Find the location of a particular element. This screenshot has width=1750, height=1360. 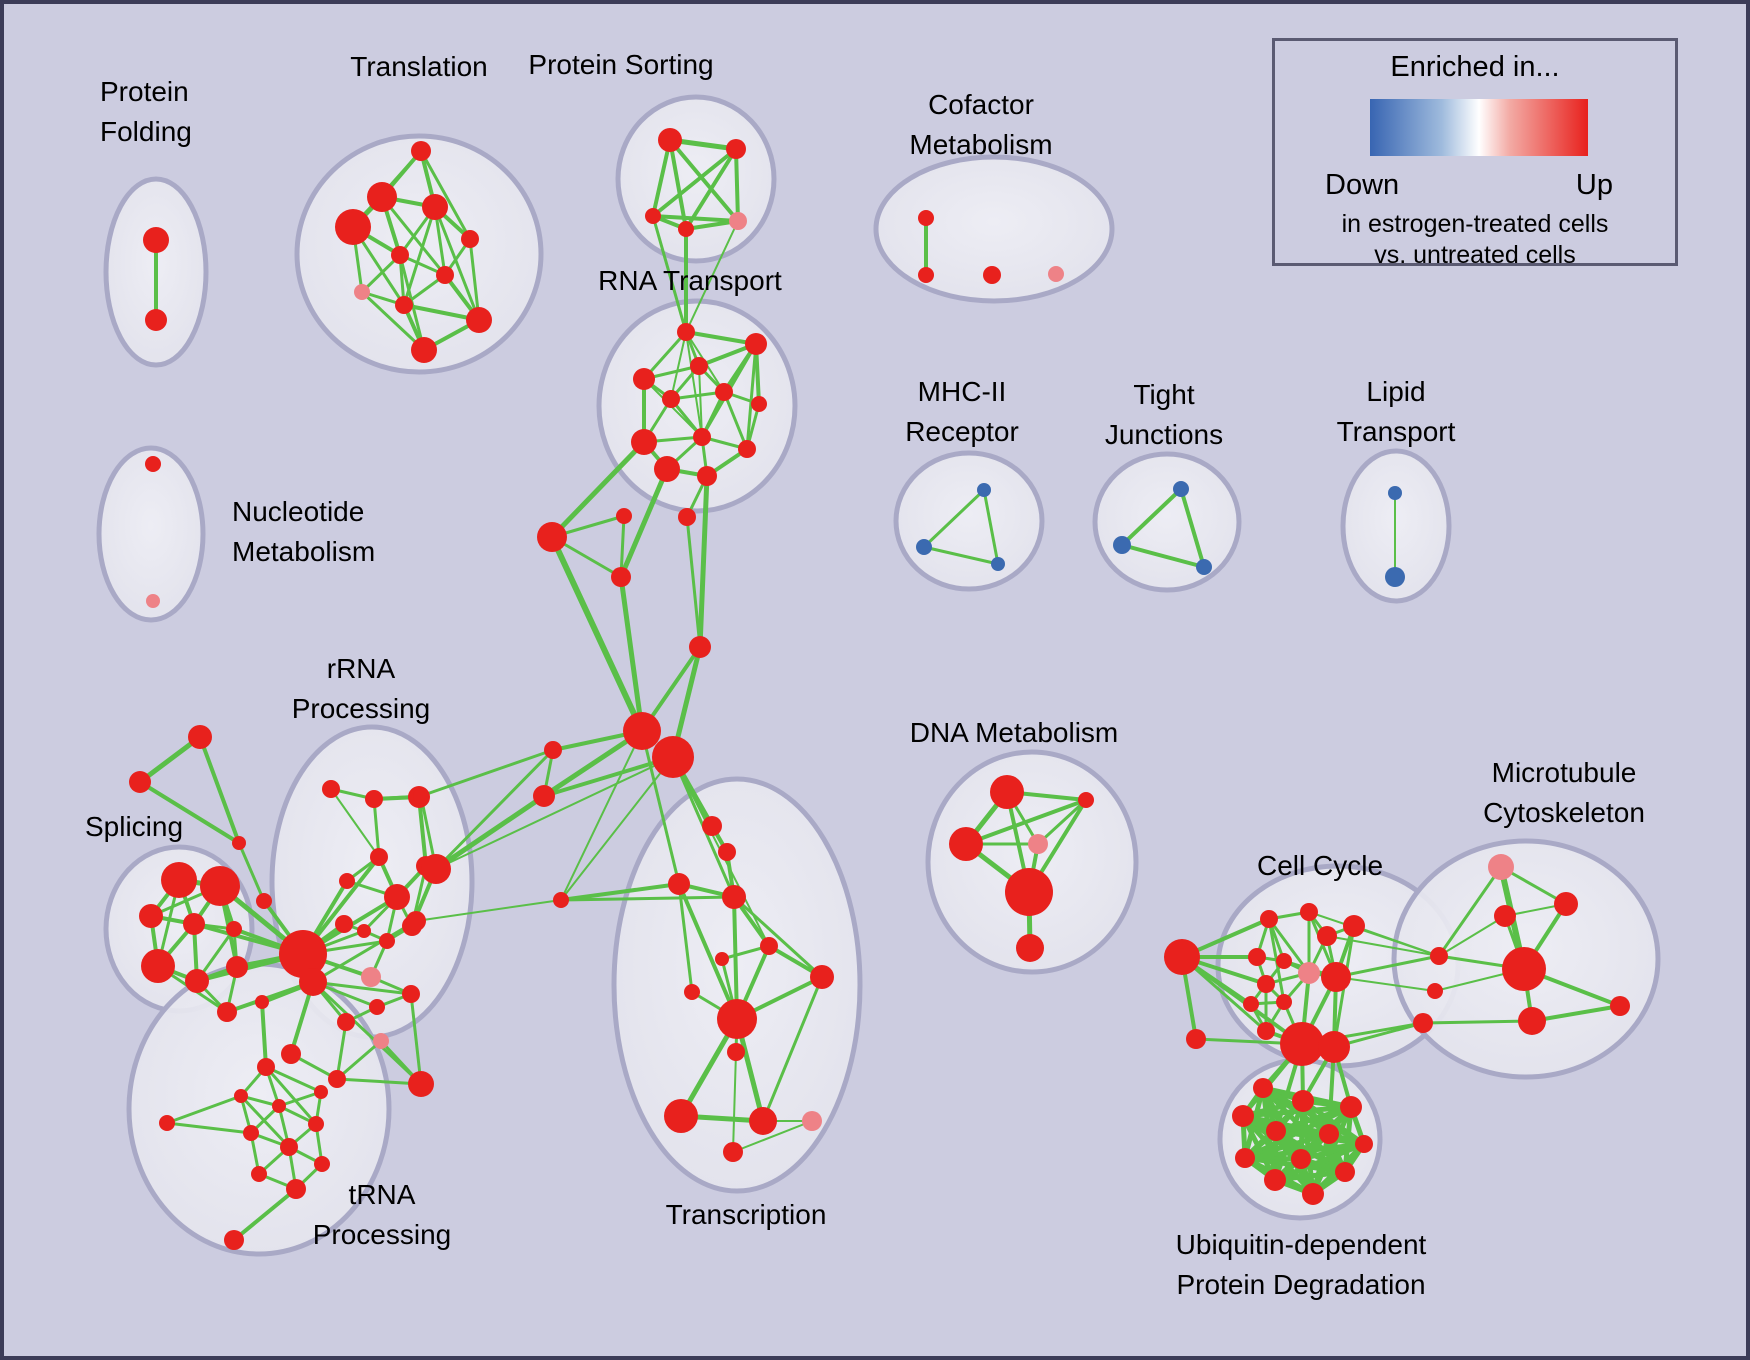

gene-set-node-tx13 is located at coordinates (812, 1121).